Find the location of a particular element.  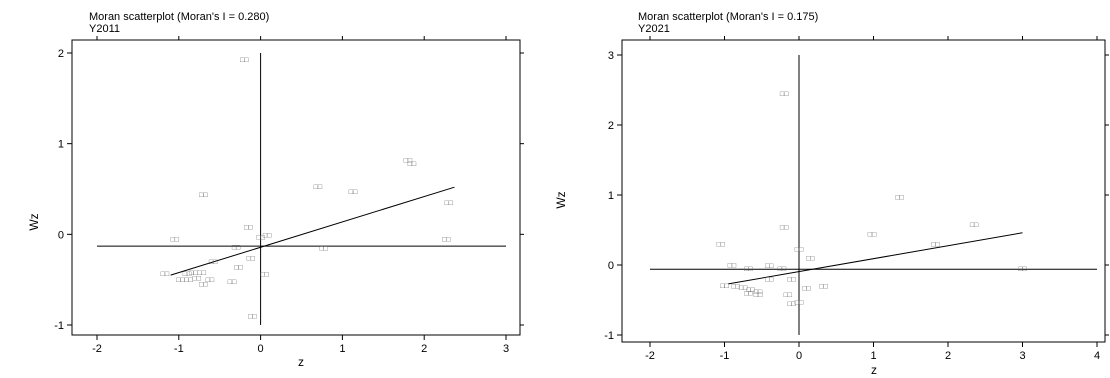

chart-title-2021: Moran scatterplot (Moran's I = 0.175) is located at coordinates (728, 17).